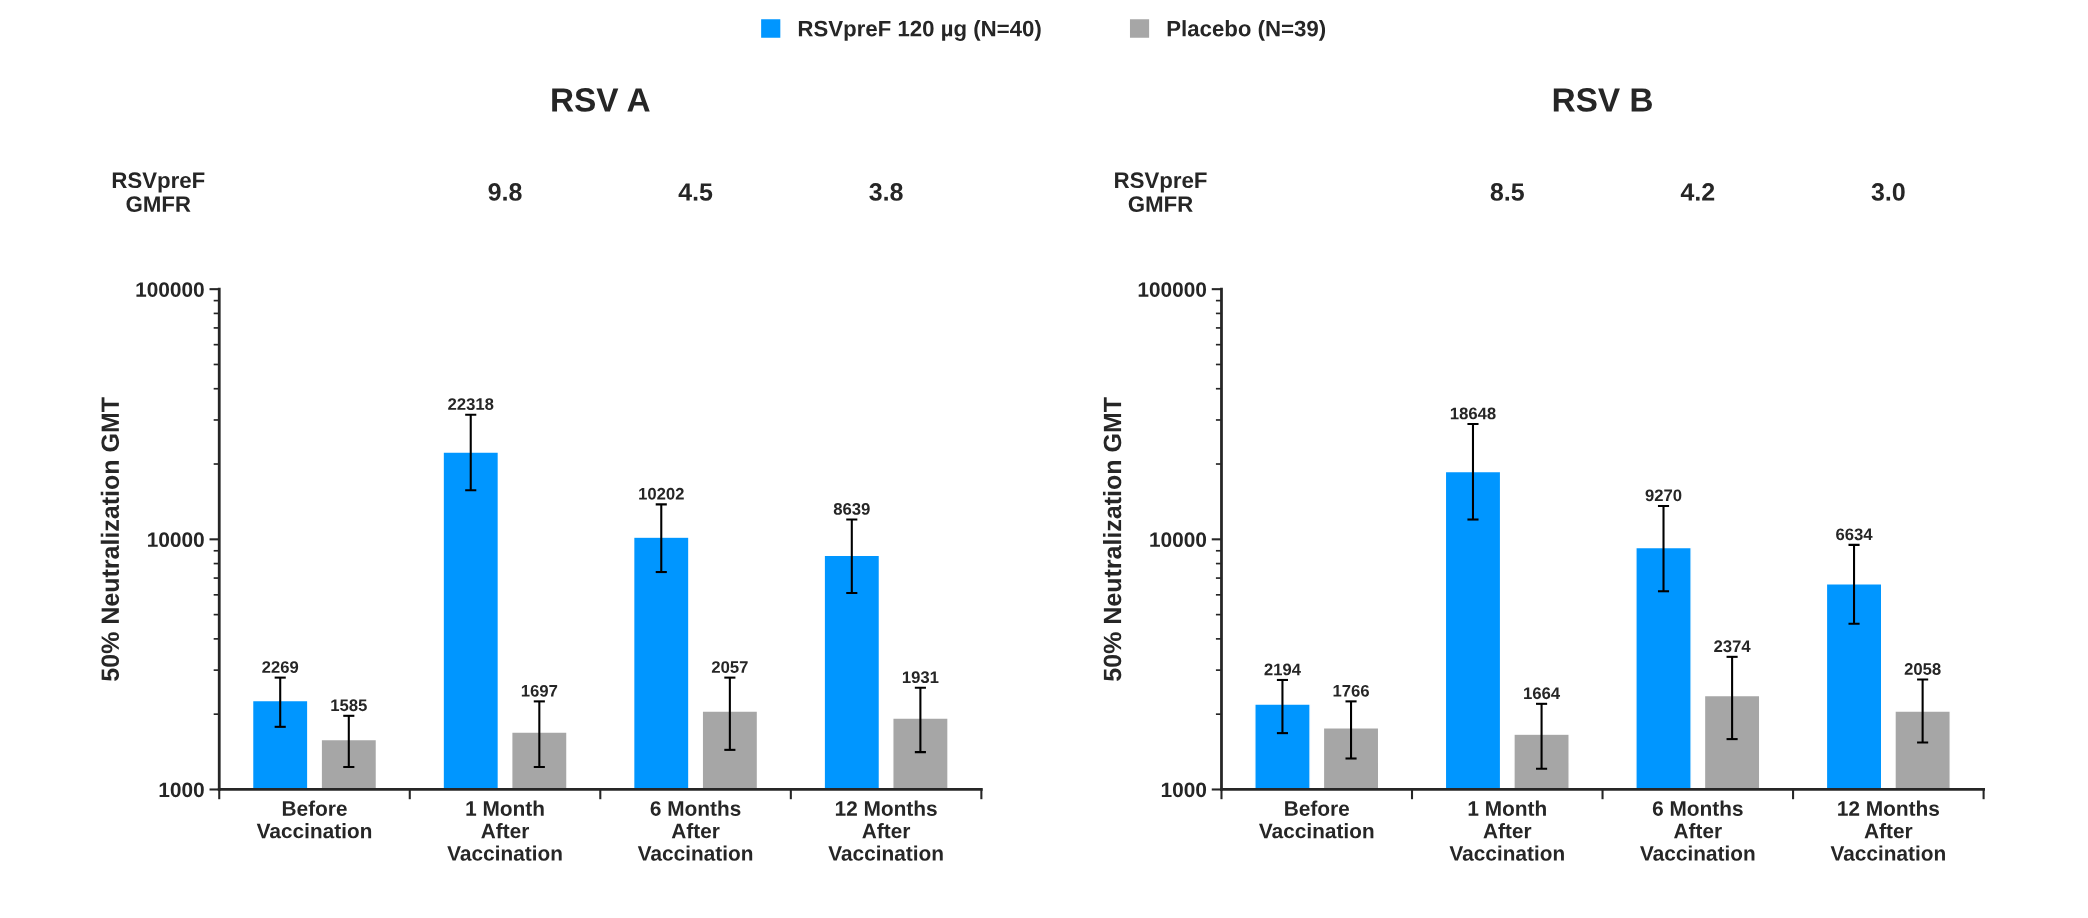 This screenshot has width=2088, height=918. I want to click on data-label: 22318, so click(471, 404).